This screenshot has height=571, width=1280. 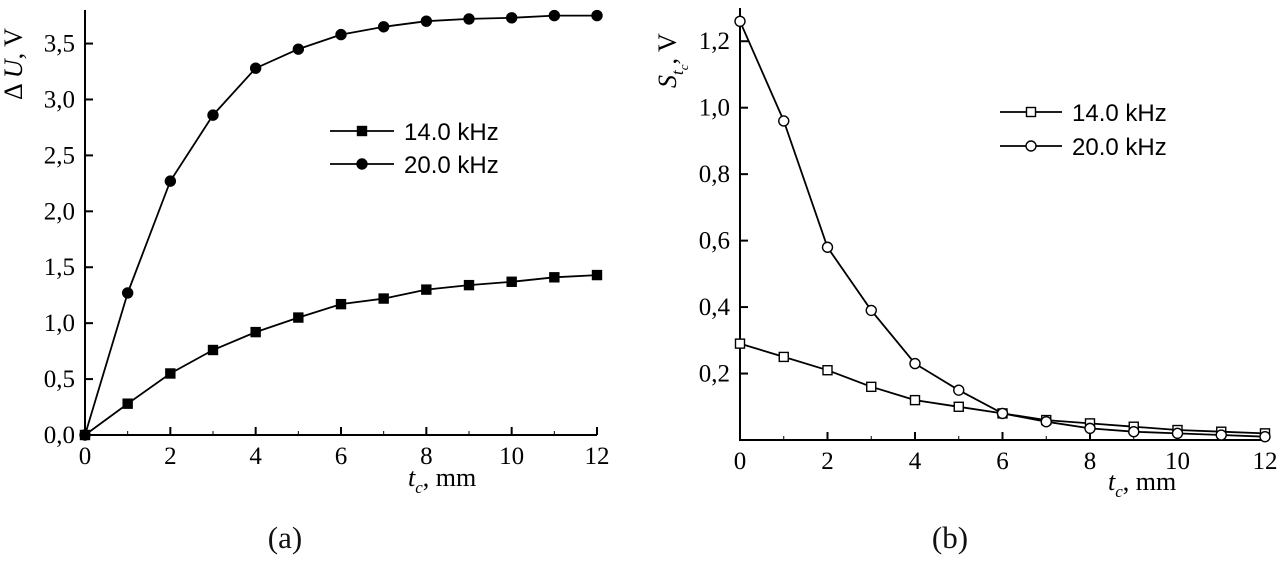 I want to click on y-tick-label: 0,6, so click(x=714, y=241).